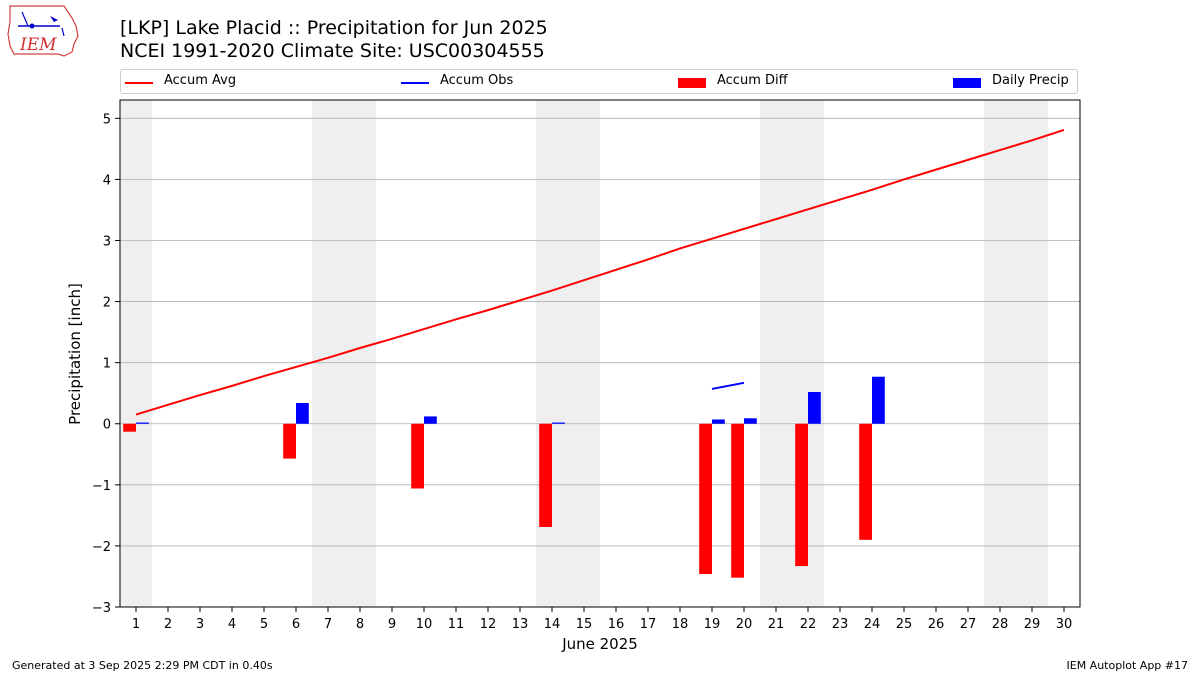 This screenshot has width=1200, height=675. Describe the element at coordinates (107, 425) in the screenshot. I see `y-tick-label: 0` at that location.